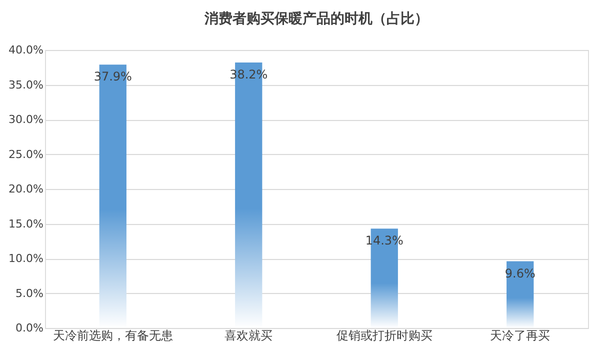 The width and height of the screenshot is (600, 349). Describe the element at coordinates (112, 335) in the screenshot. I see `x-tick-label: 天冷前选购，有备无患` at that location.